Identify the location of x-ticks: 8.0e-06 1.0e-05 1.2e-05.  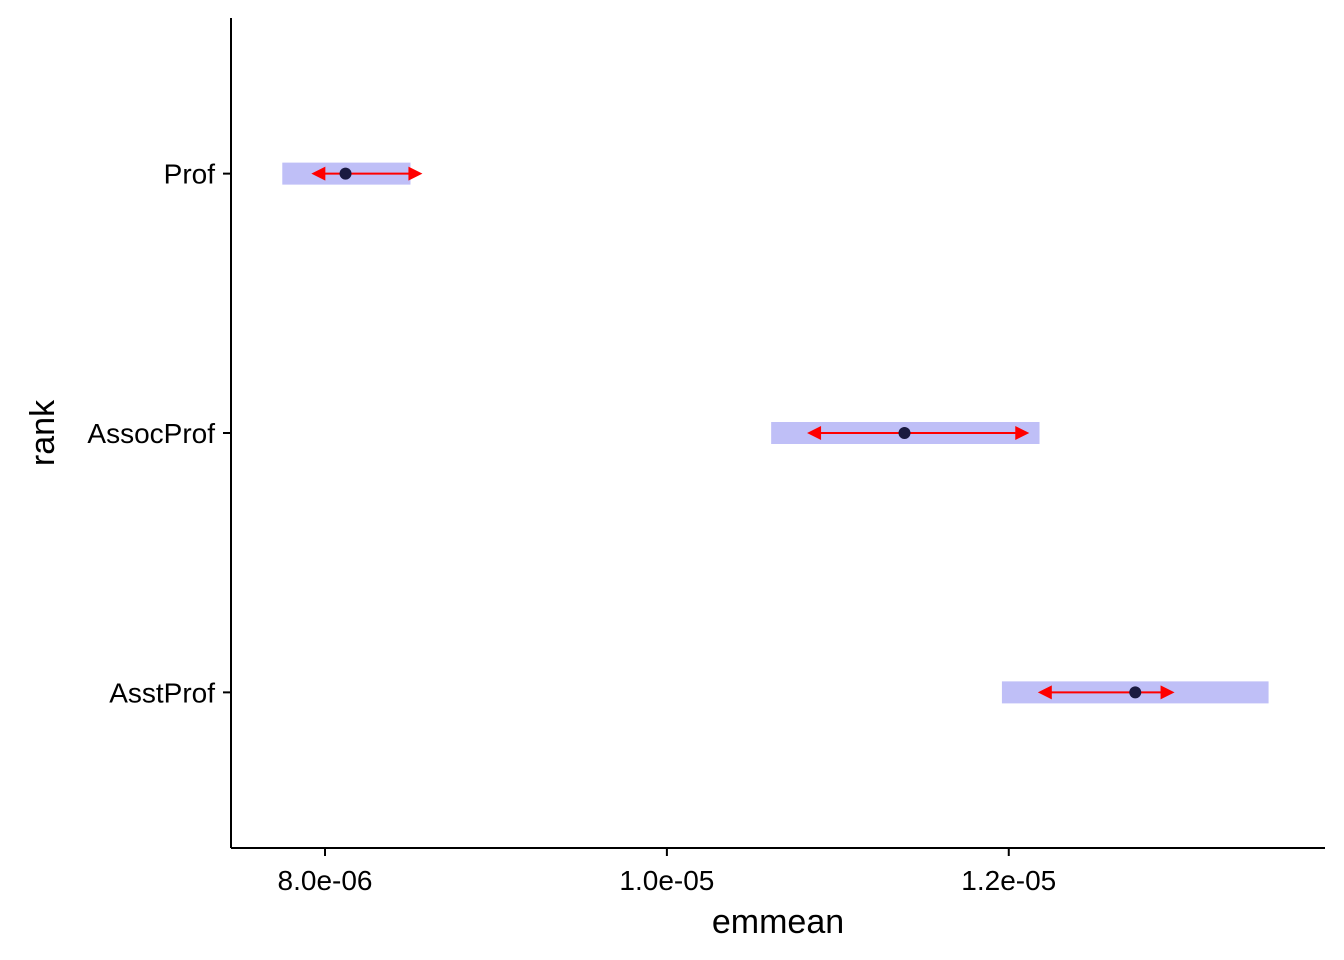
(667, 872).